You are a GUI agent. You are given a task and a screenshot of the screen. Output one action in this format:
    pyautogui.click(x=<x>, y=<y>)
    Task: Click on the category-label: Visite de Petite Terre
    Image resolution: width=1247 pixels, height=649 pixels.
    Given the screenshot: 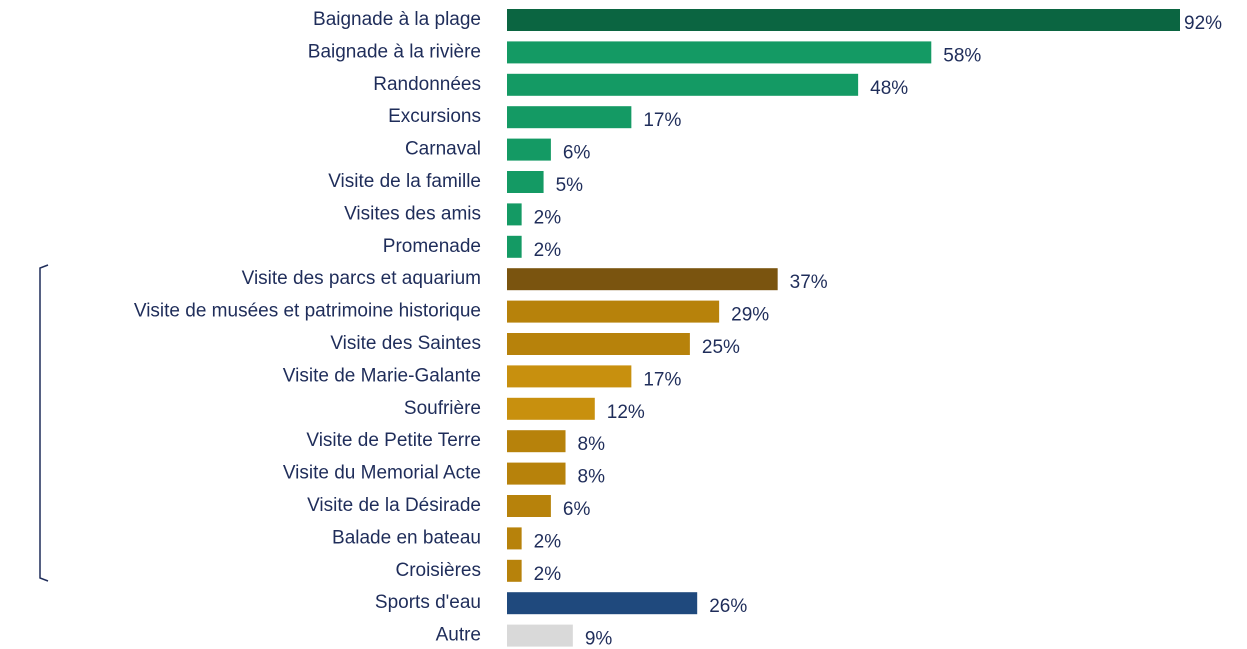 What is the action you would take?
    pyautogui.click(x=393, y=440)
    